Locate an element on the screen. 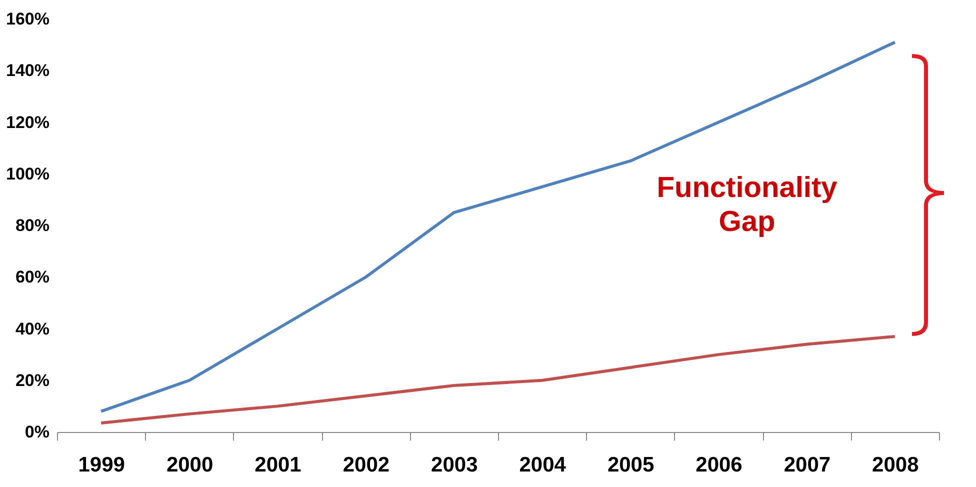 This screenshot has height=487, width=976. x-tick-label: 1999 is located at coordinates (101, 465).